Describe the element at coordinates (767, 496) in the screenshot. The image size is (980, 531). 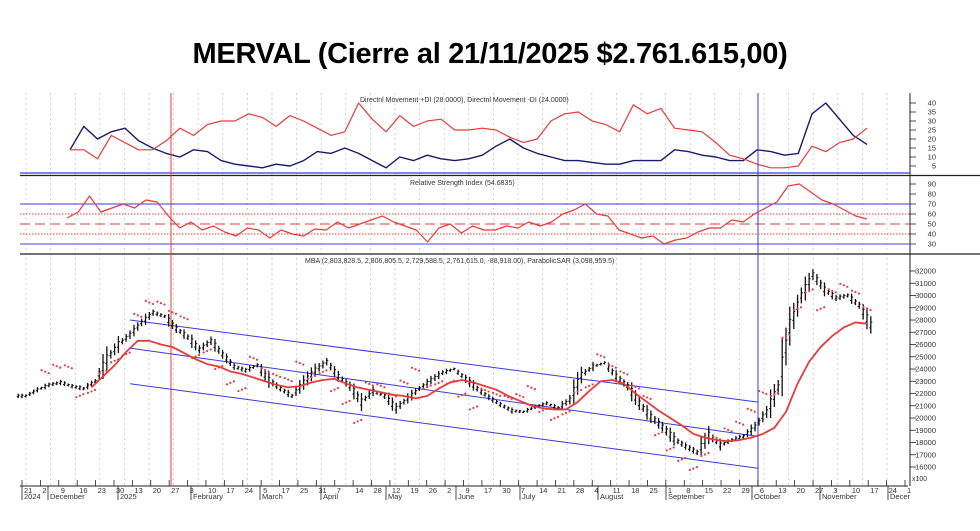
I see `svg-text: October` at that location.